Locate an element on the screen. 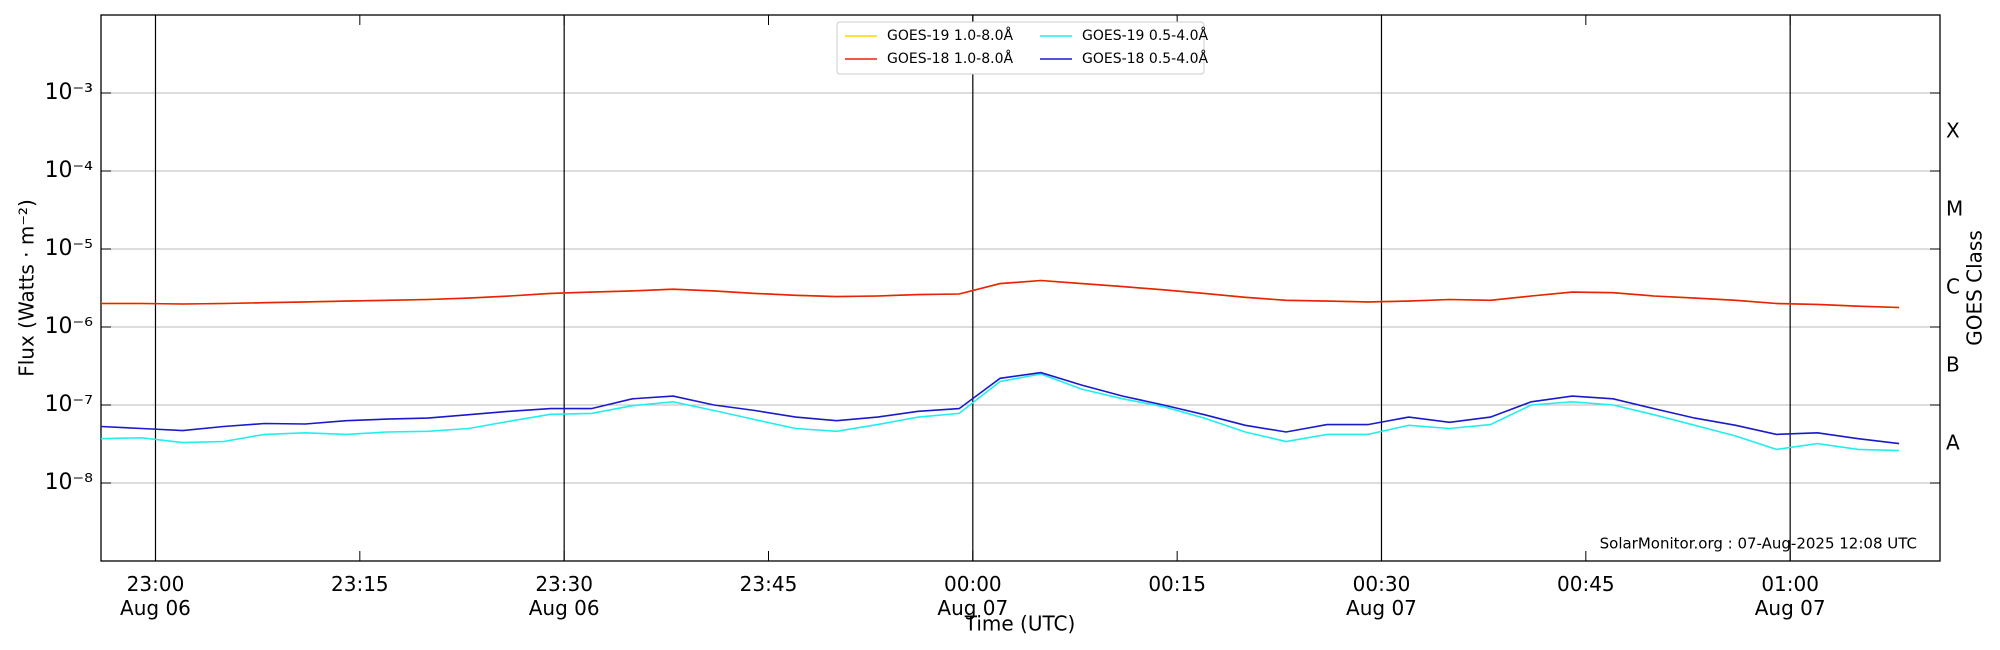 Image resolution: width=2000 pixels, height=650 pixels. y-tick-label: 10⁻³ is located at coordinates (69, 92).